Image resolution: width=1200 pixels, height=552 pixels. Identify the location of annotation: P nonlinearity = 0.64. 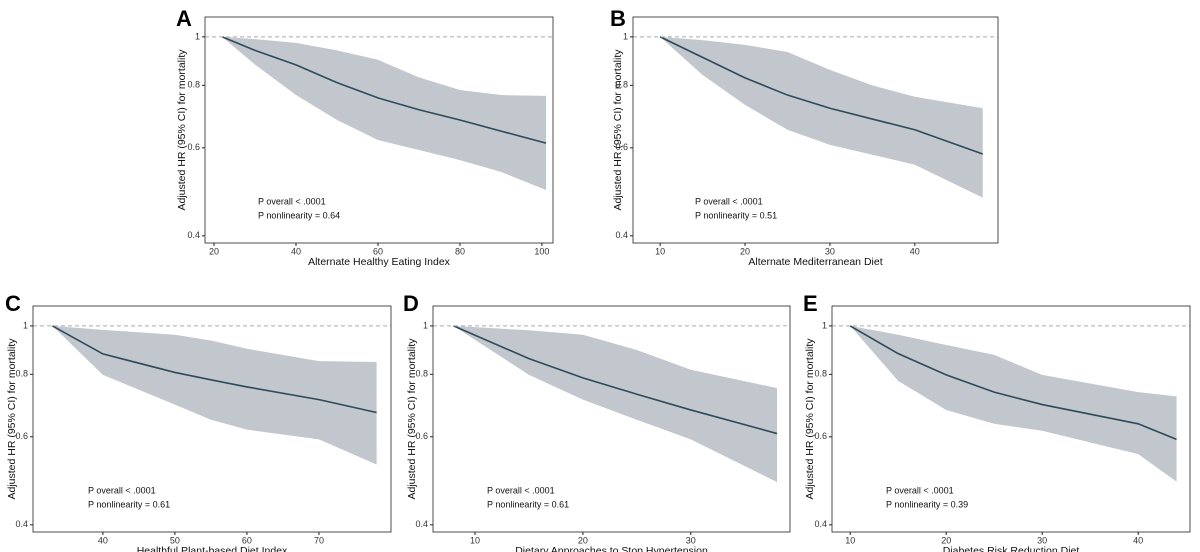
(299, 215).